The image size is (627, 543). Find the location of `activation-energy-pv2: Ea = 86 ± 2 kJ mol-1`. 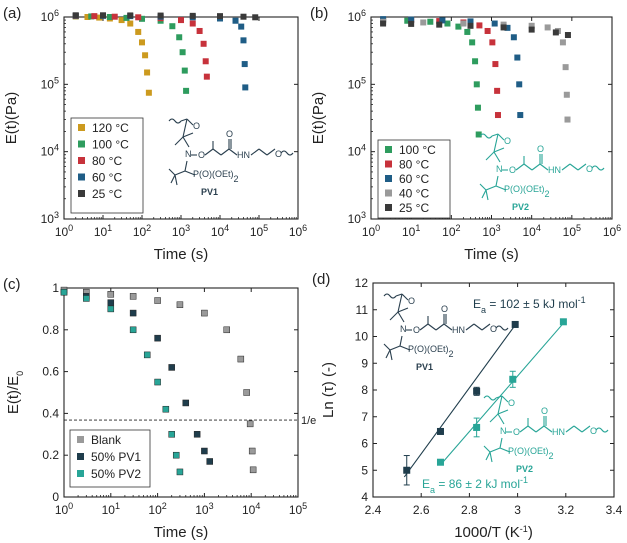

activation-energy-pv2: Ea = 86 ± 2 kJ mol-1 is located at coordinates (475, 485).